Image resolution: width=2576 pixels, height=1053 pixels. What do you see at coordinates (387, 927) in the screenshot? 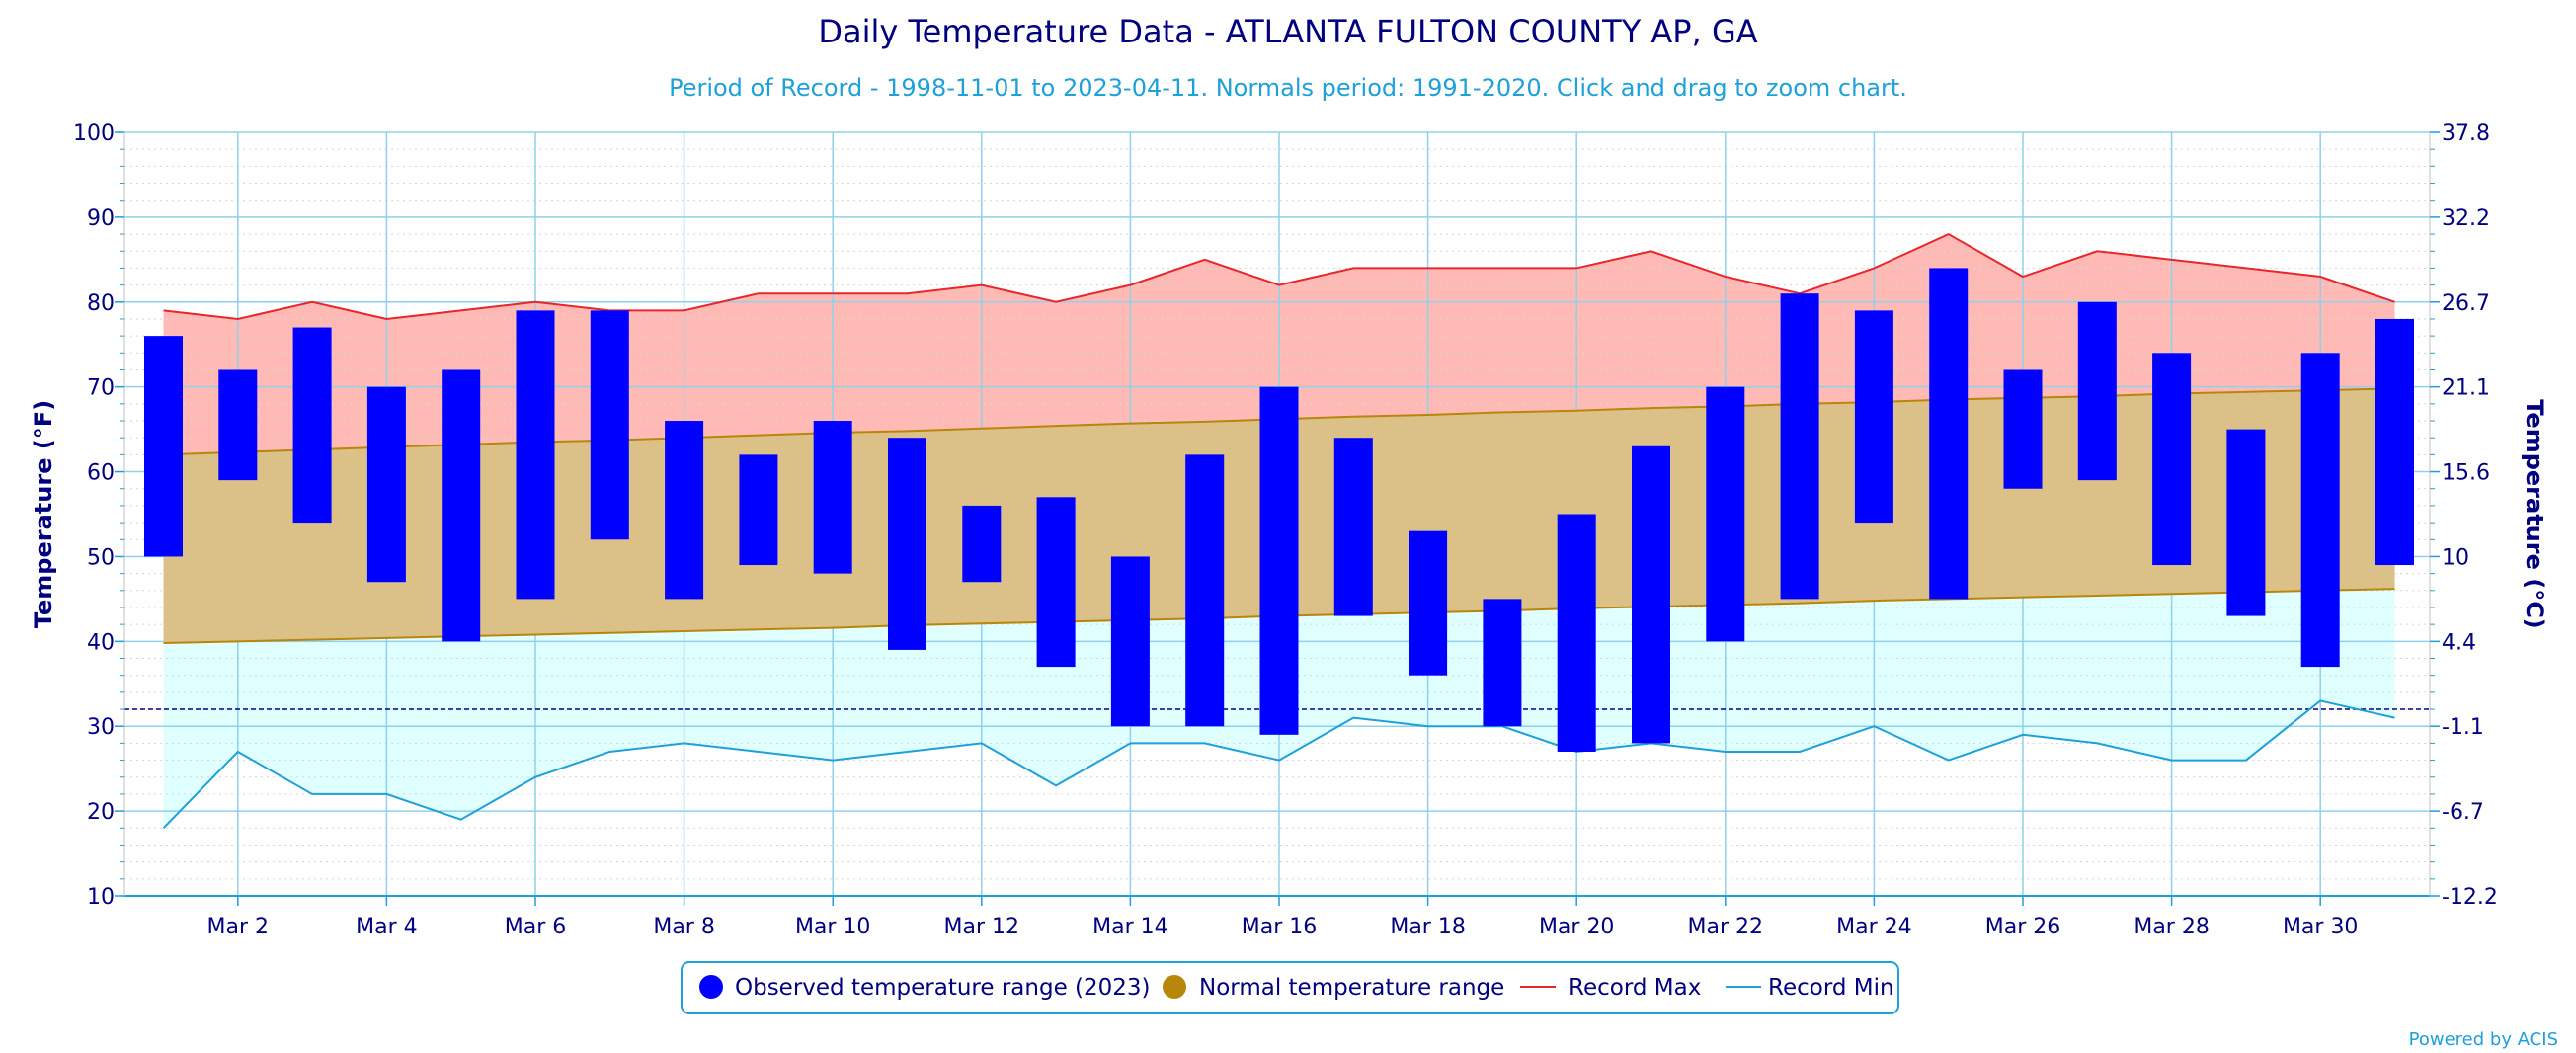
I see `x-tick-label: Mar 4` at bounding box center [387, 927].